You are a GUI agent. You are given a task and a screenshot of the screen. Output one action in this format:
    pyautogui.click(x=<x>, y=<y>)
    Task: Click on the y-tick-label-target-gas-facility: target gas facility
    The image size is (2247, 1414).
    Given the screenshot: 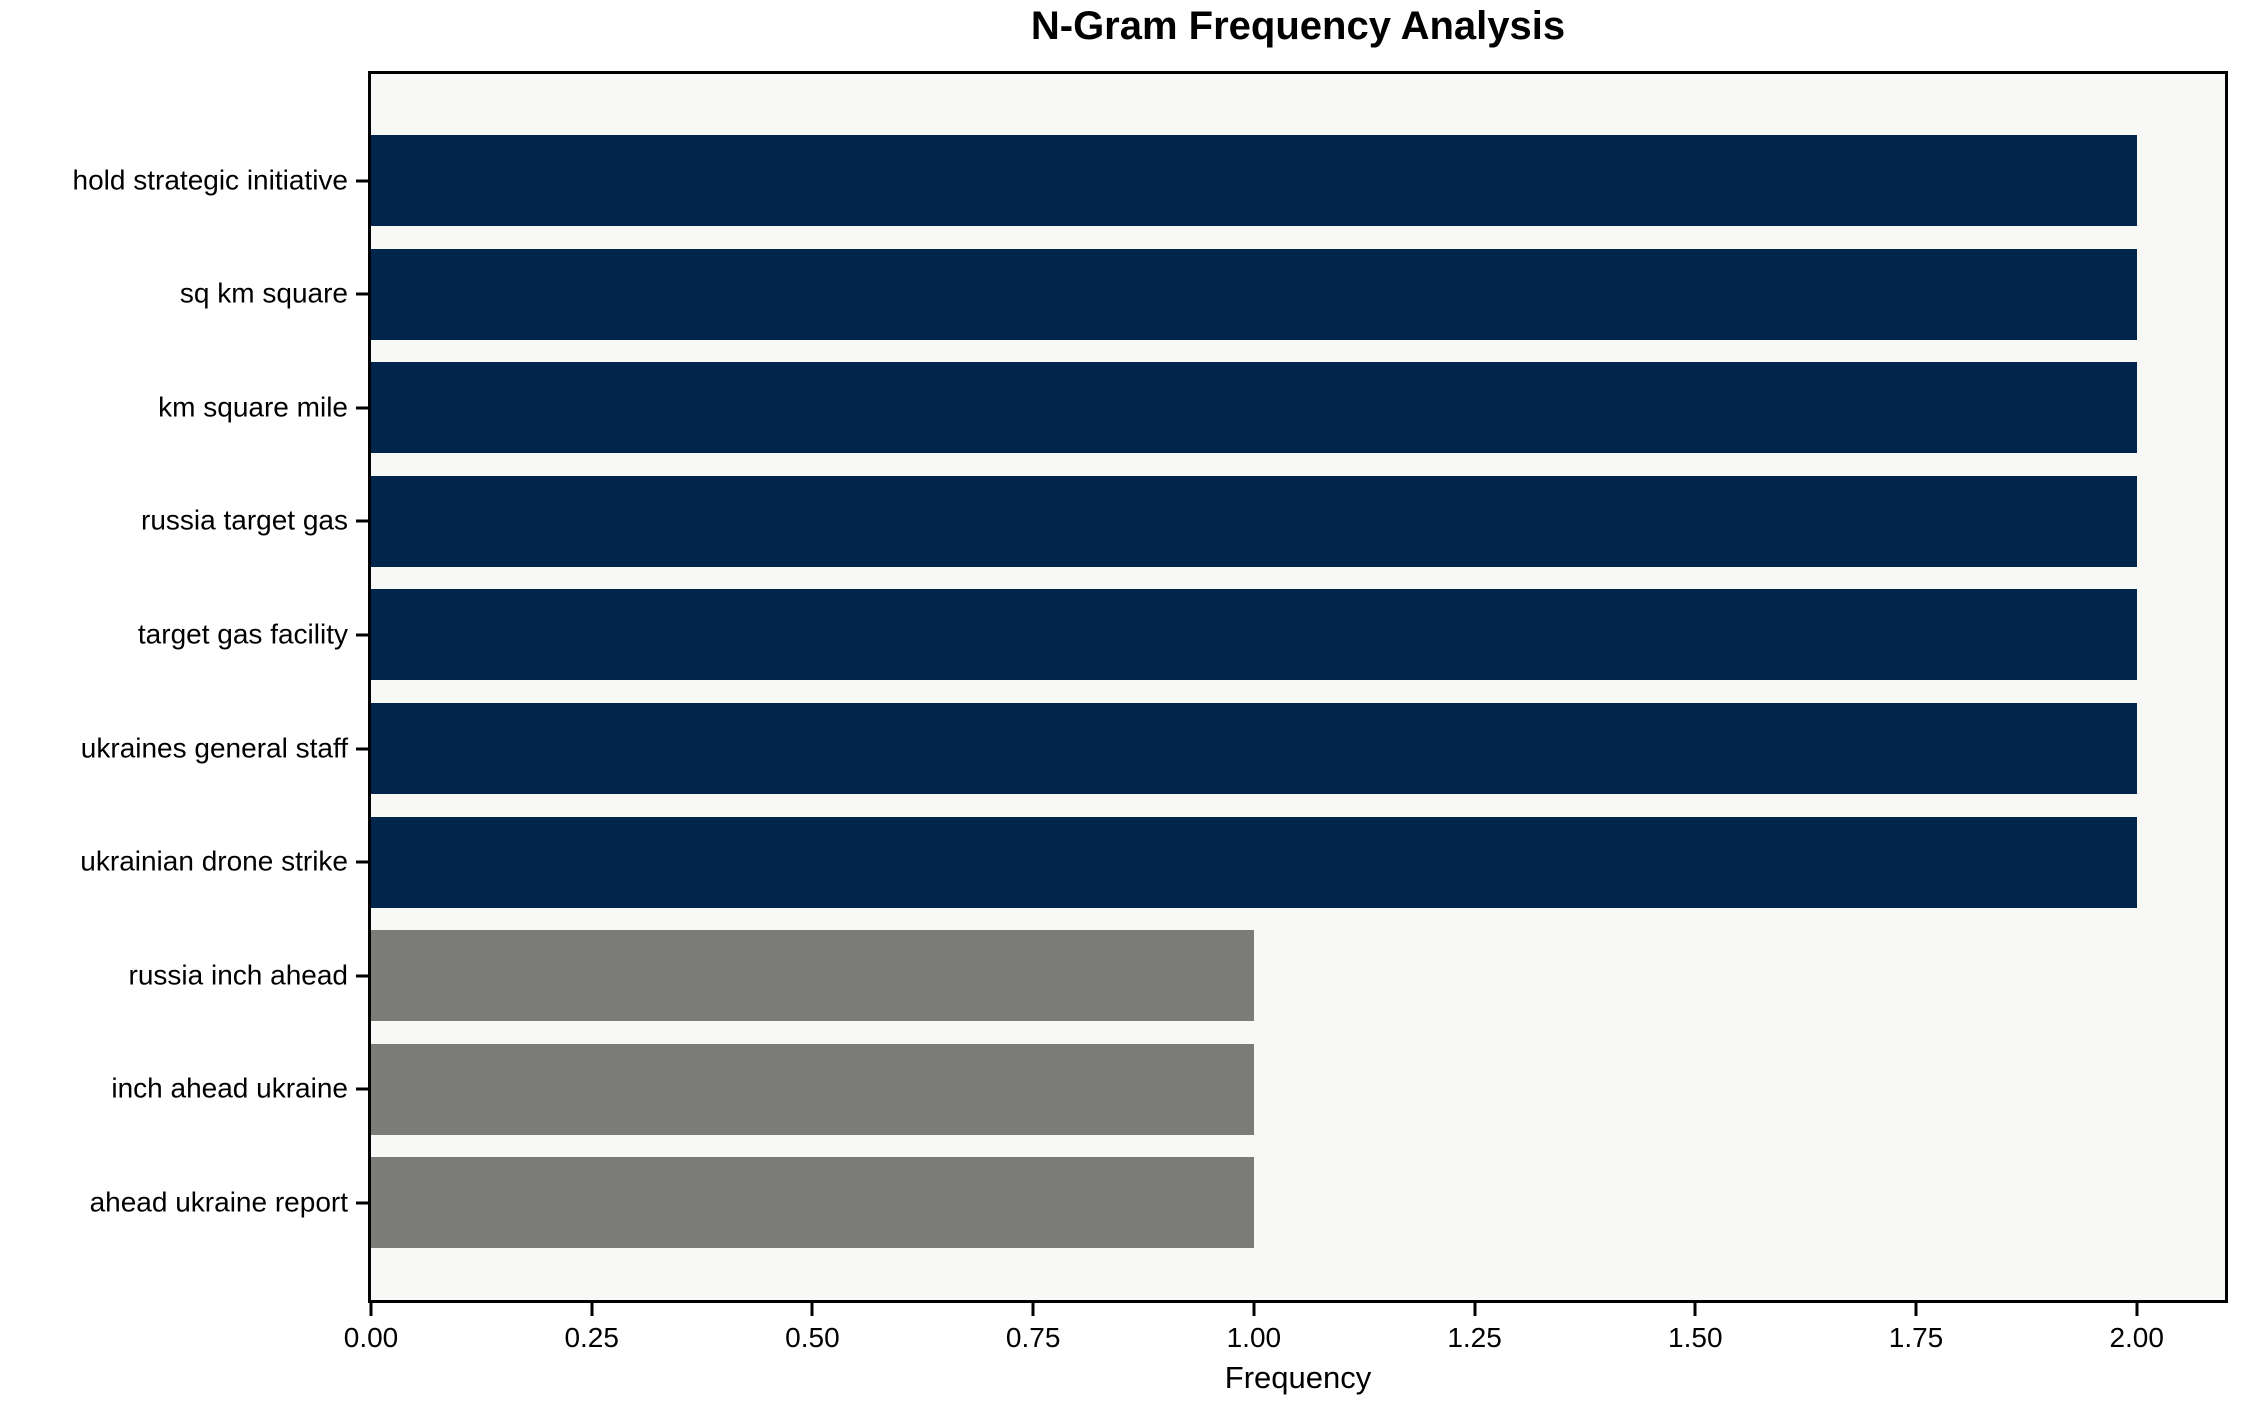 What is the action you would take?
    pyautogui.click(x=242, y=634)
    